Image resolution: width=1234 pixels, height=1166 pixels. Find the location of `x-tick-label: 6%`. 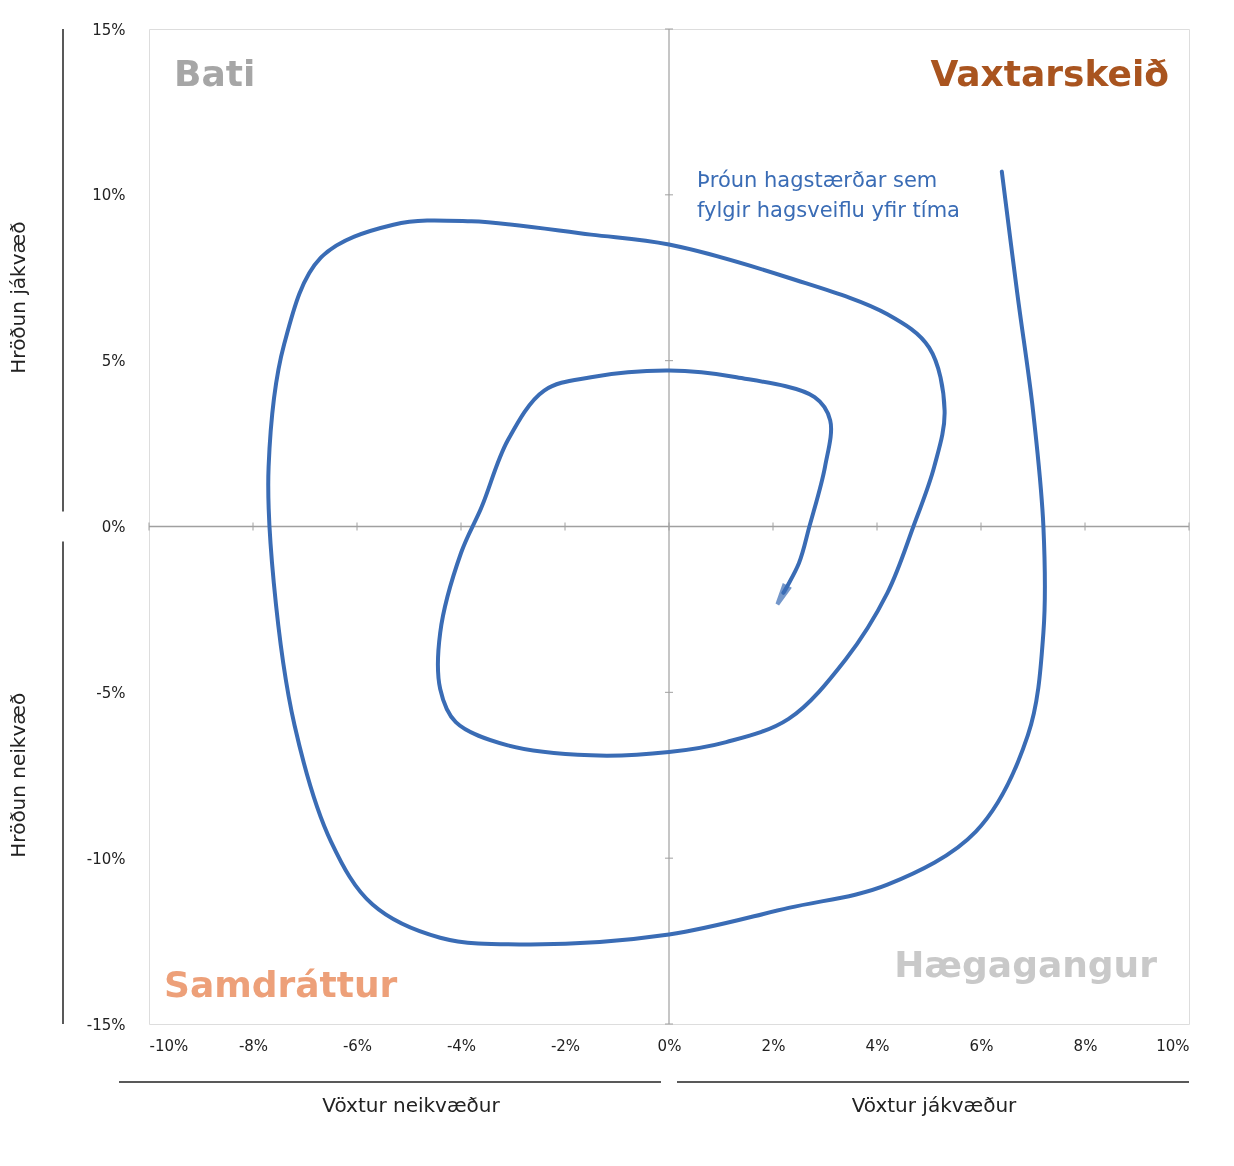

x-tick-label: 6% is located at coordinates (981, 1045).